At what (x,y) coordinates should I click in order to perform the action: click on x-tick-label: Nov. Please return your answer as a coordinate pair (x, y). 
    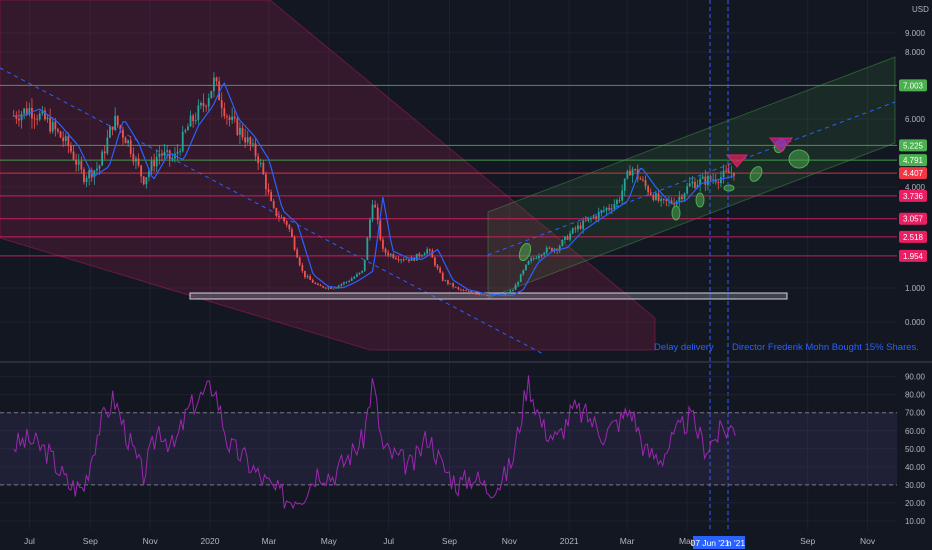
    Looking at the image, I should click on (510, 541).